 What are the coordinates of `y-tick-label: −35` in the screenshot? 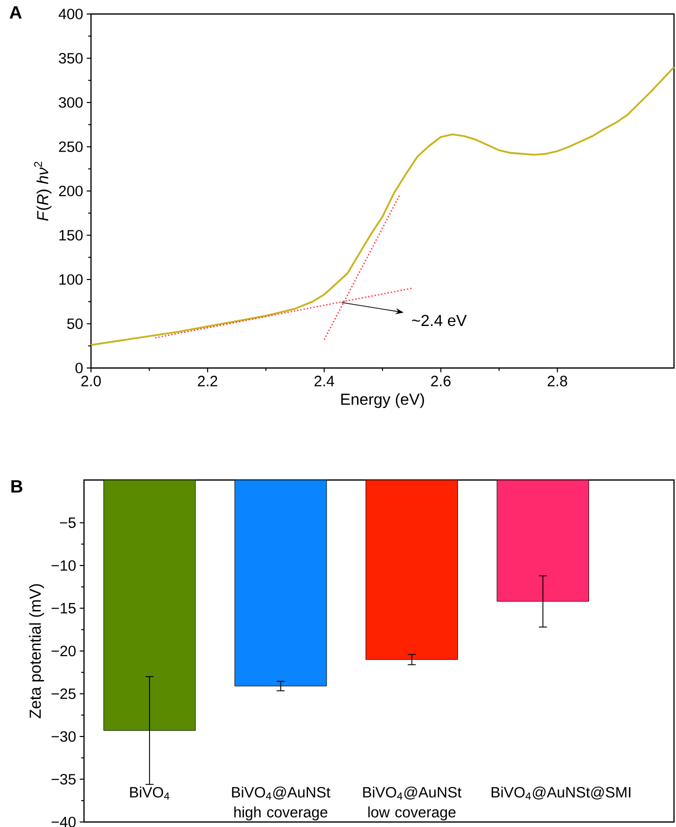 It's located at (64, 779).